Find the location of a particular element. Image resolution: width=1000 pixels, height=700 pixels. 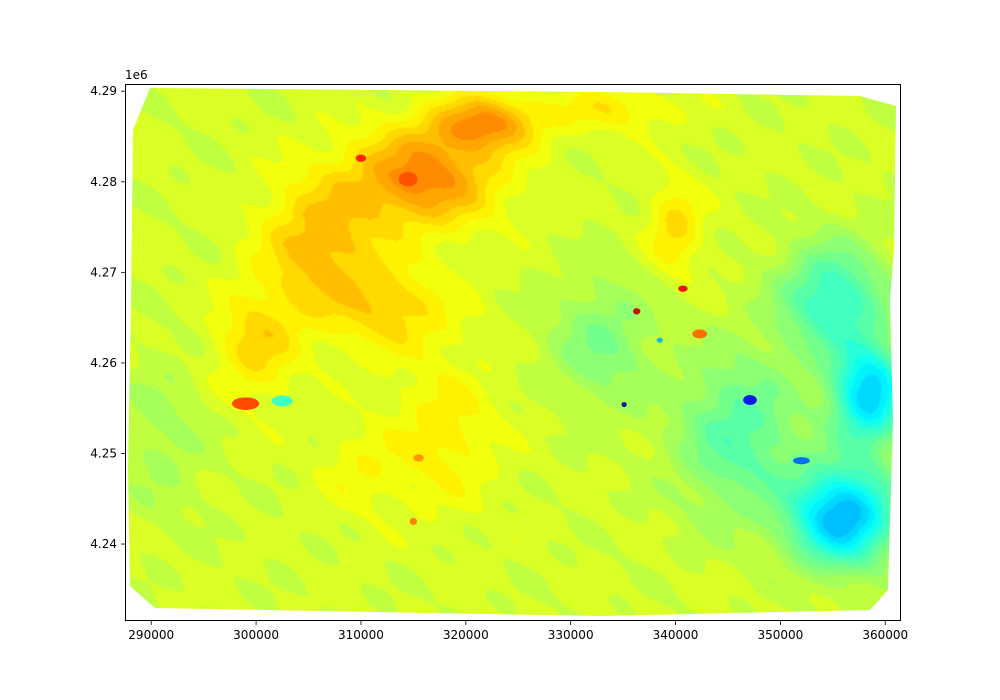

y-offset-label: 1e6 is located at coordinates (136, 75).